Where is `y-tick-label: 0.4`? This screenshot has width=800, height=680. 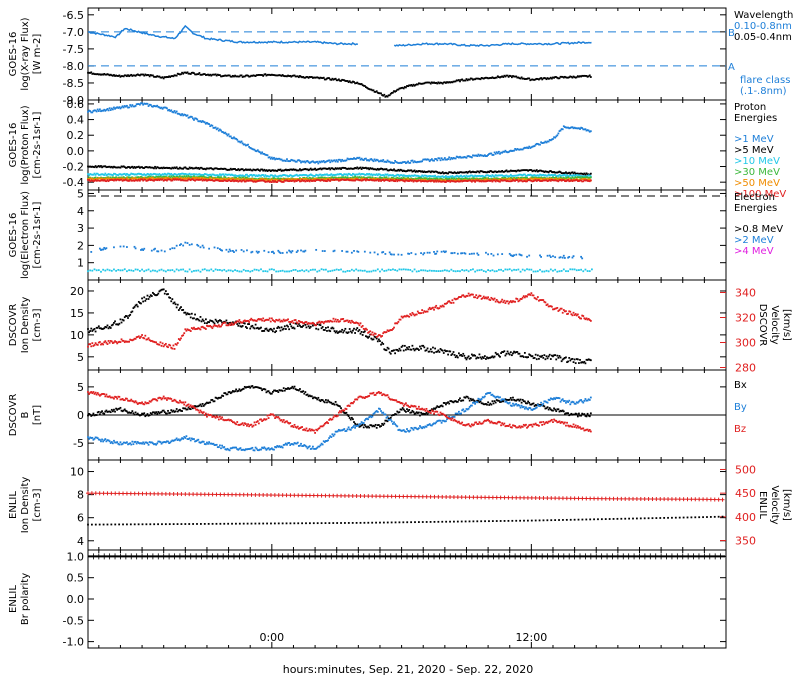
y-tick-label: 0.4 is located at coordinates (76, 120).